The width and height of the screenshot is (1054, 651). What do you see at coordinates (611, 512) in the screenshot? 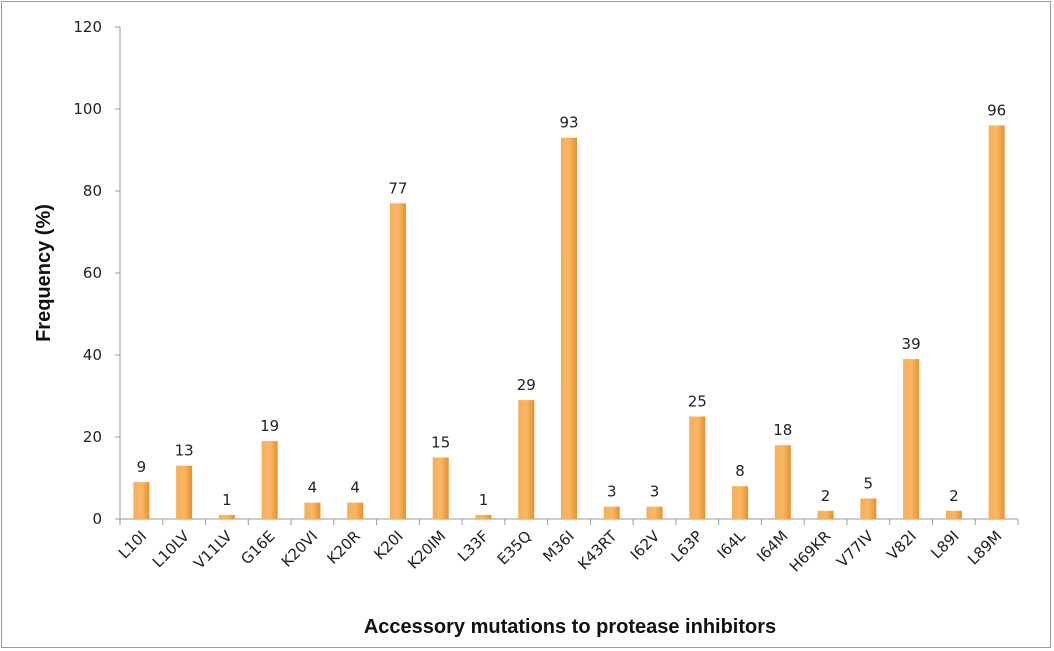
I see `bar-K43RT` at bounding box center [611, 512].